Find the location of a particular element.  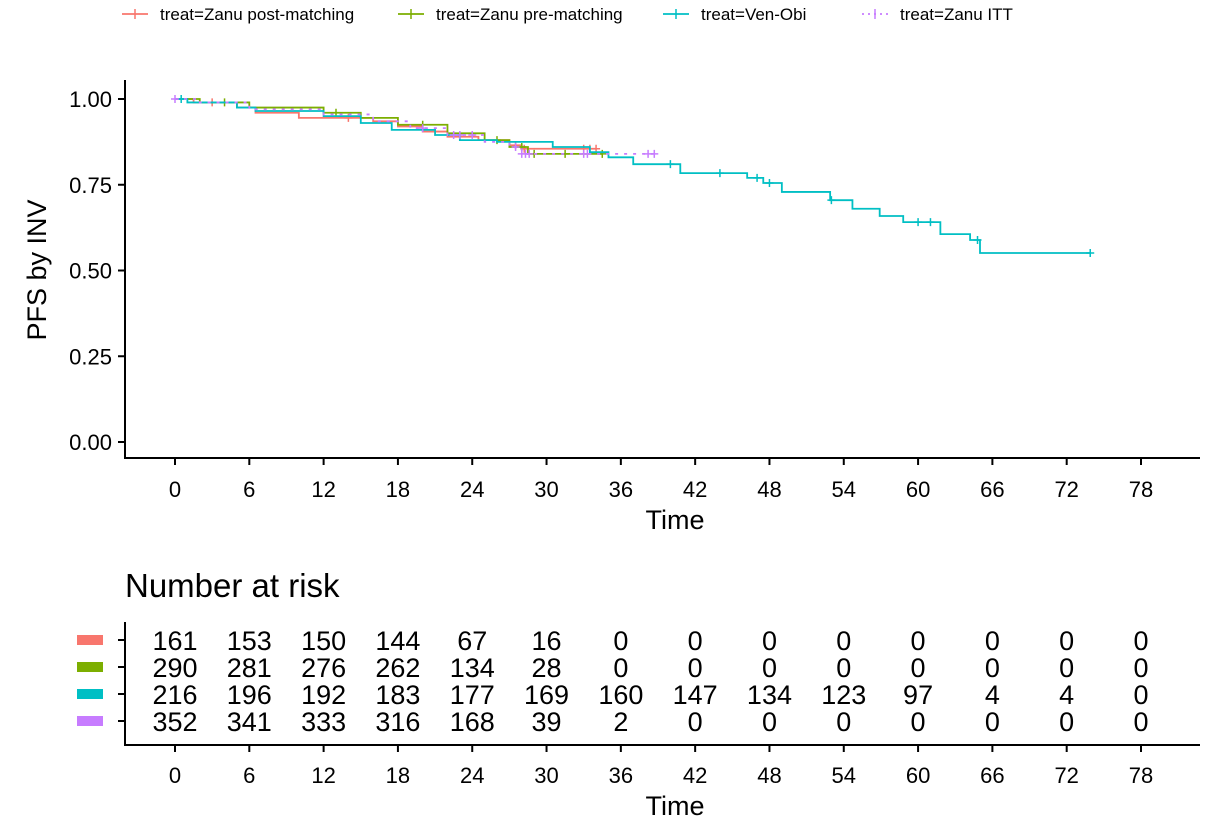

risk-count: 150 is located at coordinates (323, 641).